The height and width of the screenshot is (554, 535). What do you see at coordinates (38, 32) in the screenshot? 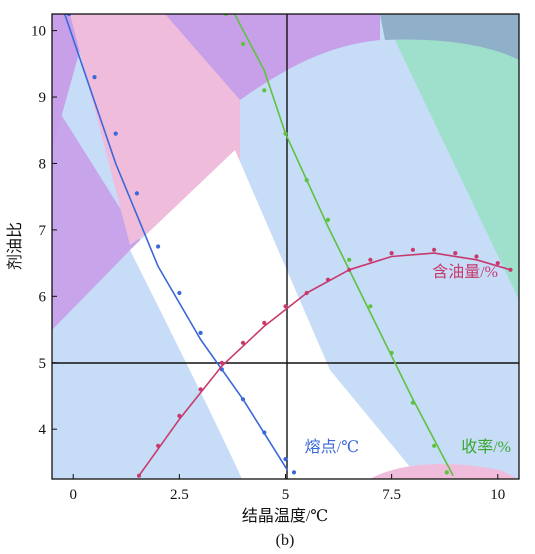
I see `y-tick-label: 10` at bounding box center [38, 32].